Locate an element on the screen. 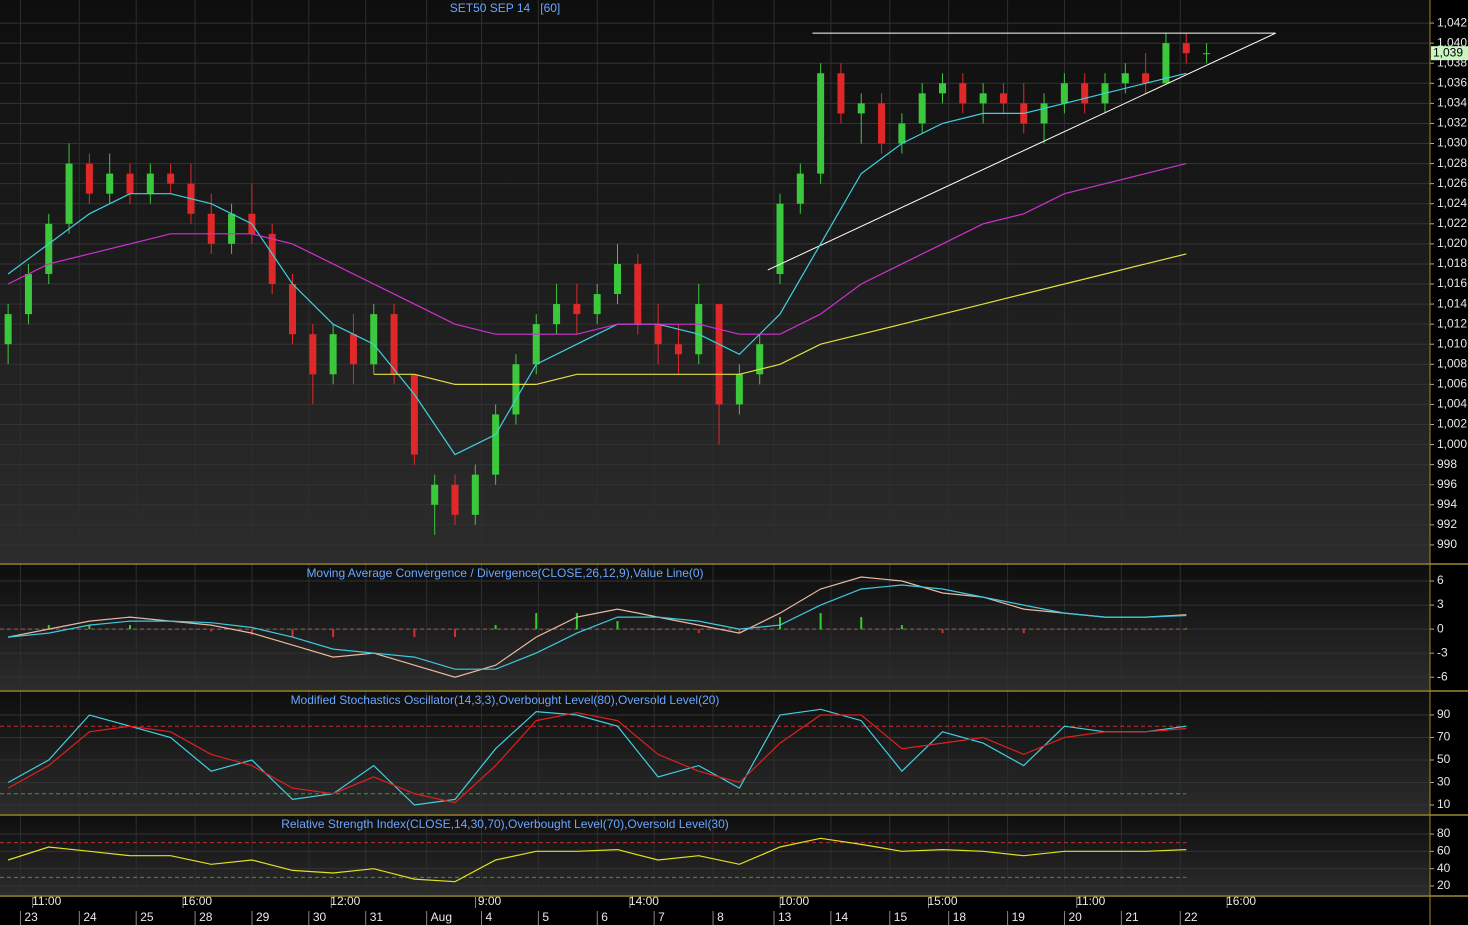 The width and height of the screenshot is (1468, 925). last-price-label: 1,039 is located at coordinates (1448, 52).